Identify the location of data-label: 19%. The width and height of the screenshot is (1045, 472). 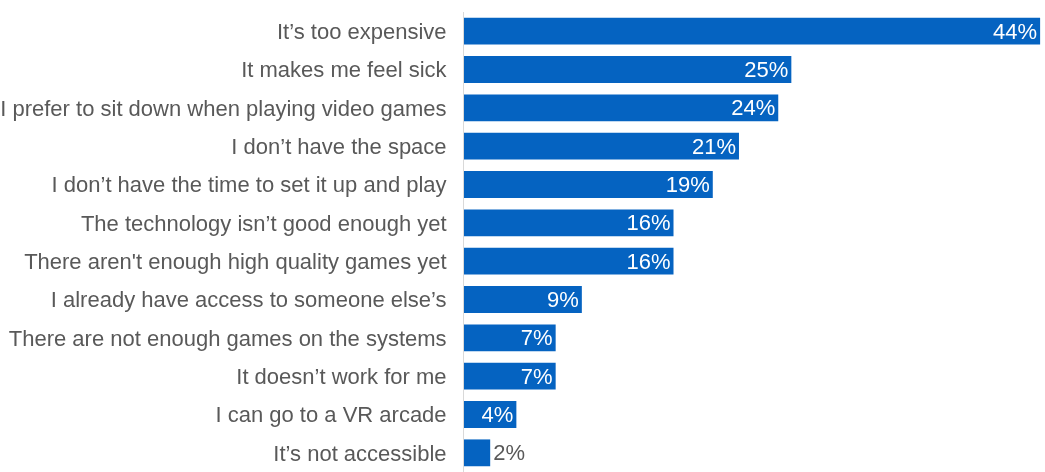
(687, 184).